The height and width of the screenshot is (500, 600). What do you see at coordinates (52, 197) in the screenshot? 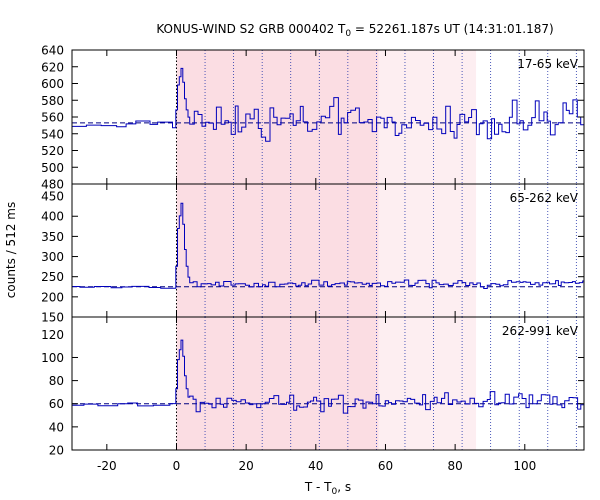
I see `y-tick-label: 450` at bounding box center [52, 197].